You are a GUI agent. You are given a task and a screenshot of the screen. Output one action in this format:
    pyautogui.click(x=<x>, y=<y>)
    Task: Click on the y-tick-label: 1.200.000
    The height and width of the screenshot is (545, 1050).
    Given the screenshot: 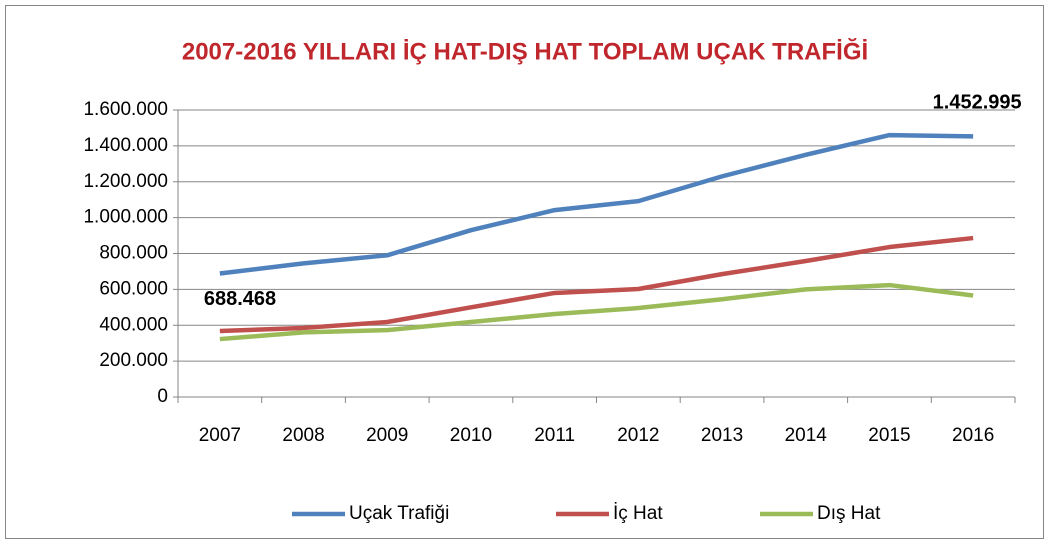 What is the action you would take?
    pyautogui.click(x=125, y=181)
    